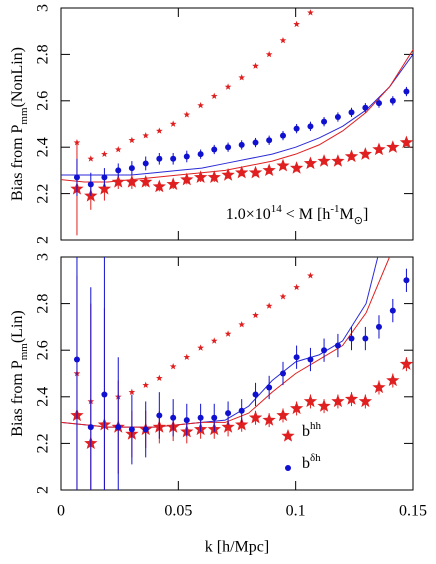  I want to click on x-tick-label: 0.05, so click(178, 511).